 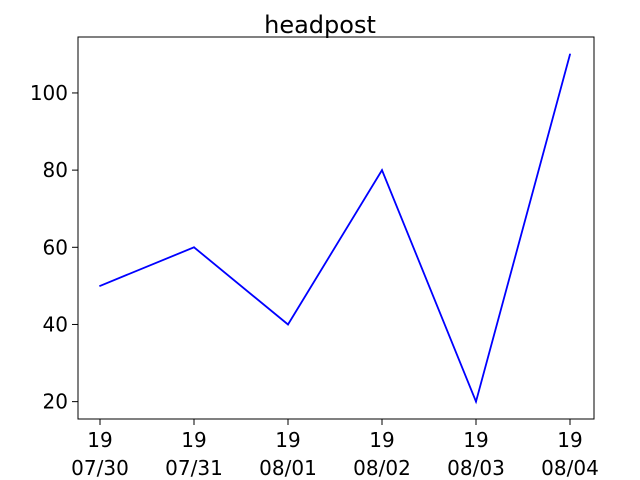 What do you see at coordinates (55, 402) in the screenshot?
I see `y-tick-label: 20` at bounding box center [55, 402].